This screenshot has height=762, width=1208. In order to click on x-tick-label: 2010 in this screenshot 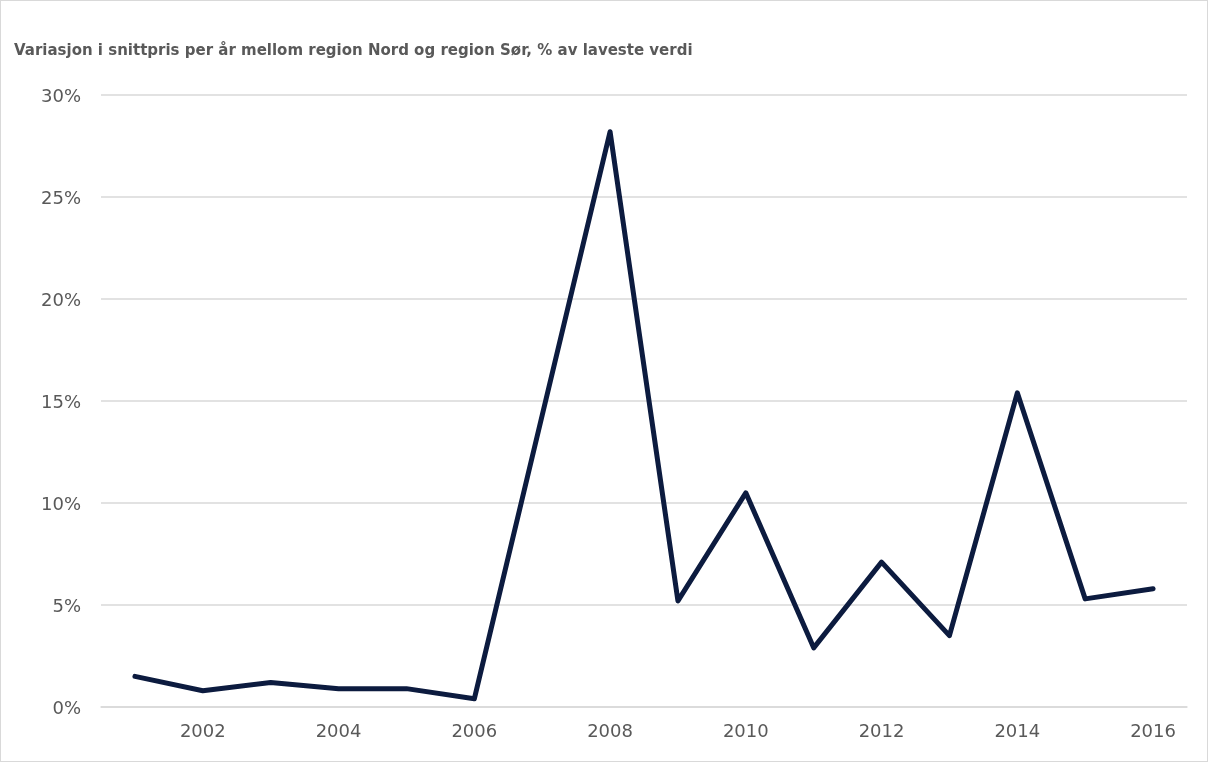, I will do `click(745, 730)`.